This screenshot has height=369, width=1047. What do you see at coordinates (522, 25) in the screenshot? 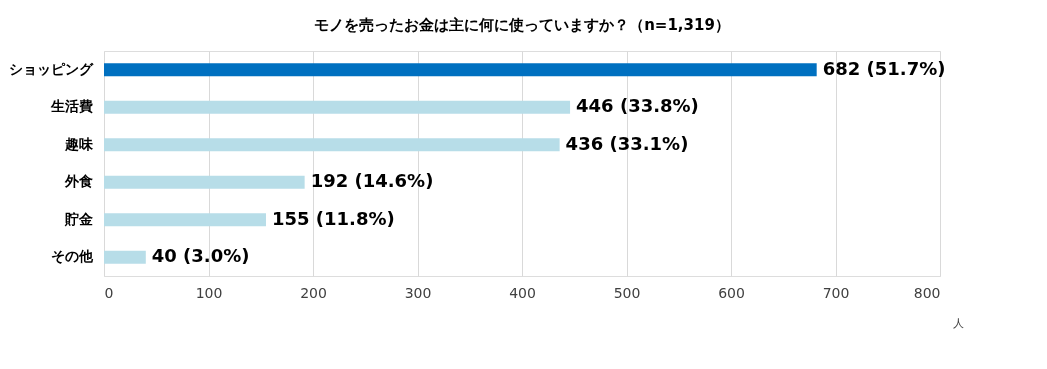
I see `chart-title: モノを売ったお金は主に何に使っていますか？（n=1,319）` at bounding box center [522, 25].